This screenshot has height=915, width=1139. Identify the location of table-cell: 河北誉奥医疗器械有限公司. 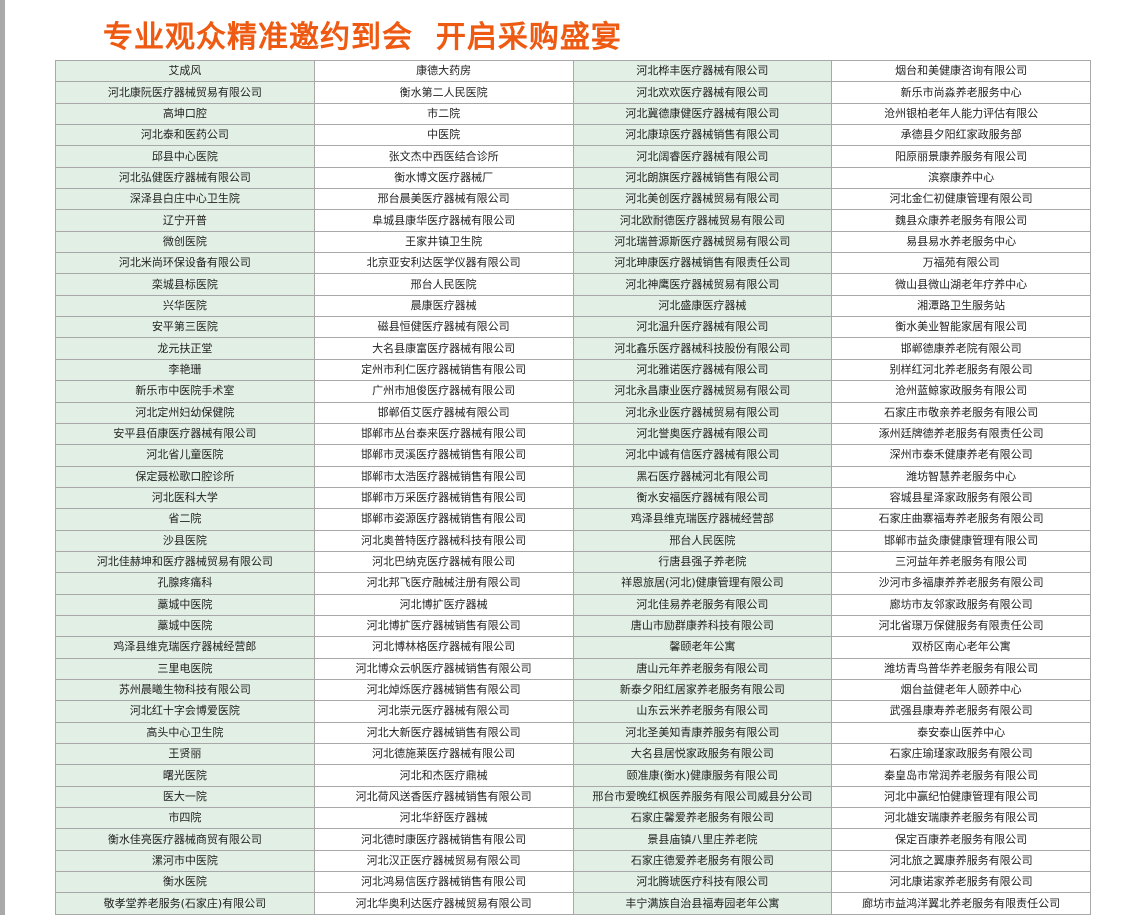
(702, 434).